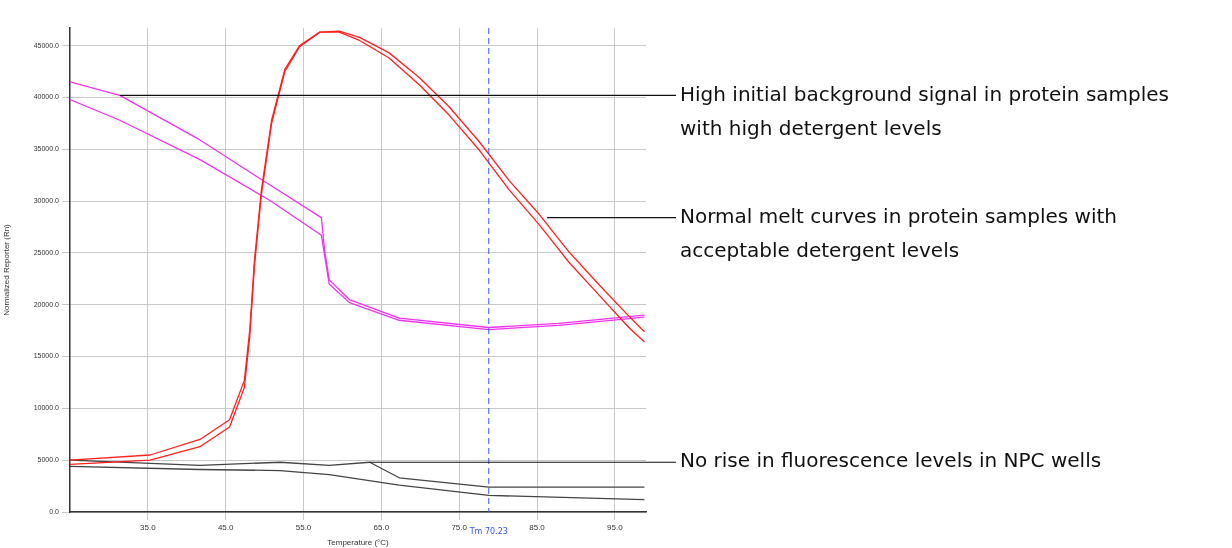 The width and height of the screenshot is (1232, 548). Describe the element at coordinates (303, 527) in the screenshot. I see `x-tick-label: 55.0` at that location.